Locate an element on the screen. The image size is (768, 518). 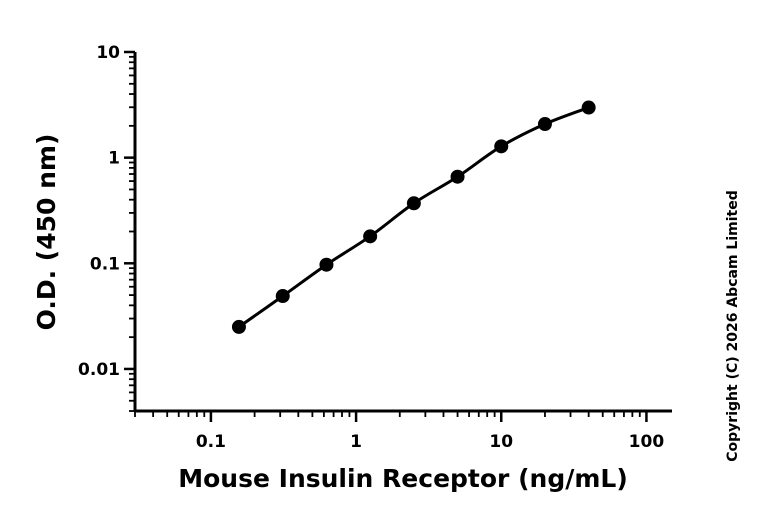
y-axis: 0.01 0.1 1 10 is located at coordinates (107, 227).